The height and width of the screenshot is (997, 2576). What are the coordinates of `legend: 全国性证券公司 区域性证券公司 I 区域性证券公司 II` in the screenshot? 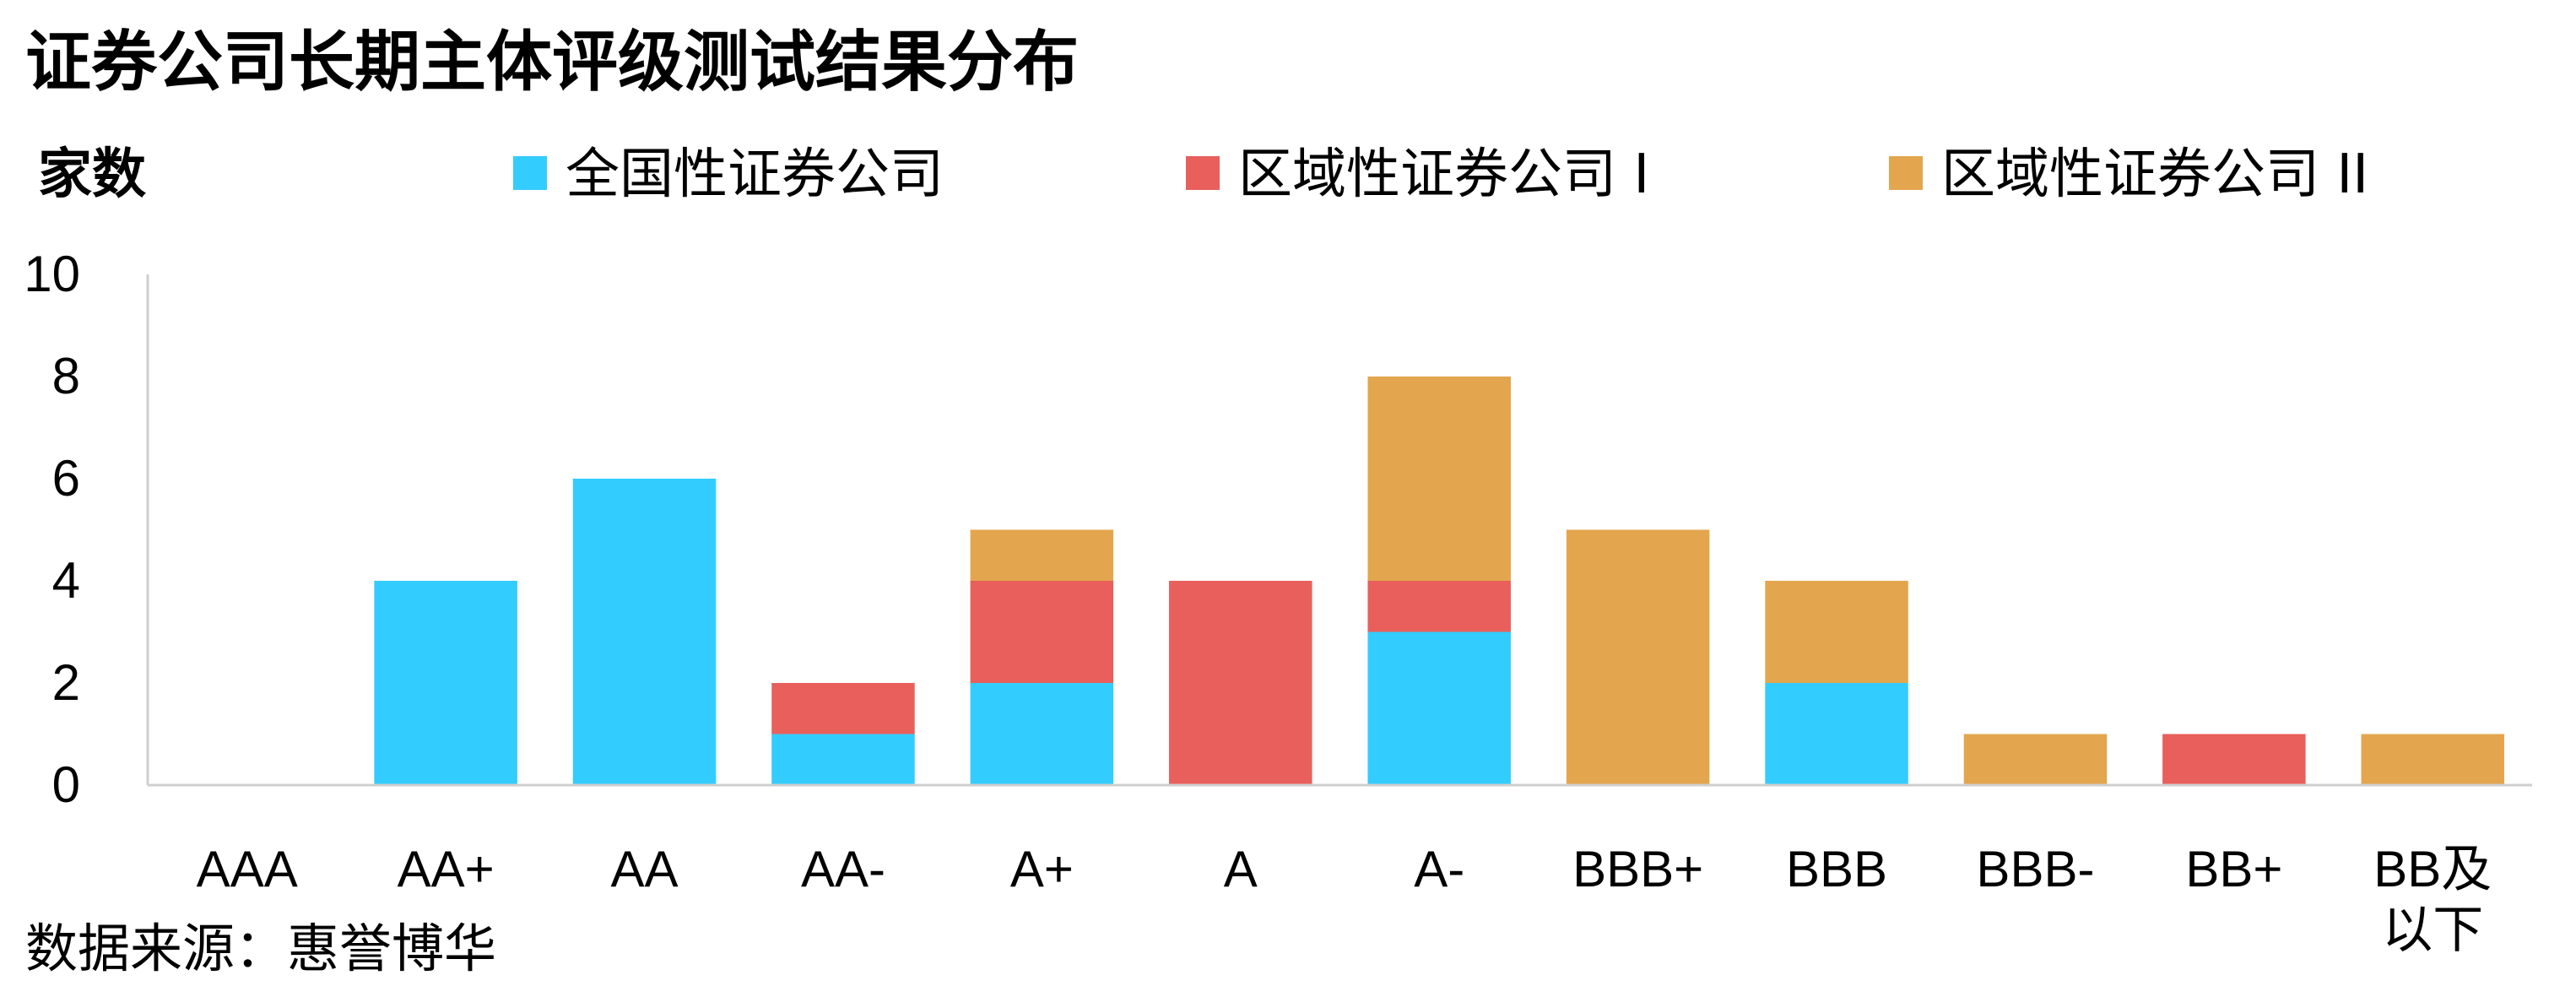 It's located at (1440, 175).